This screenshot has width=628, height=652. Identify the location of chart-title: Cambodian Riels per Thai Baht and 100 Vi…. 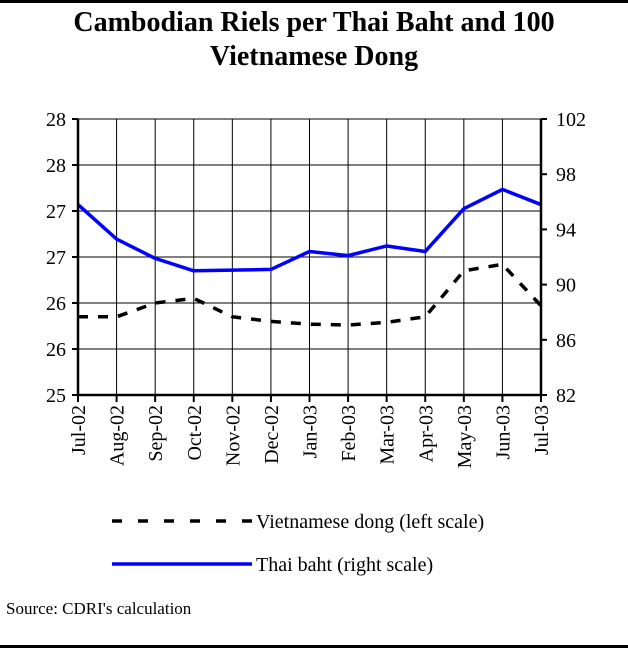
(314, 40).